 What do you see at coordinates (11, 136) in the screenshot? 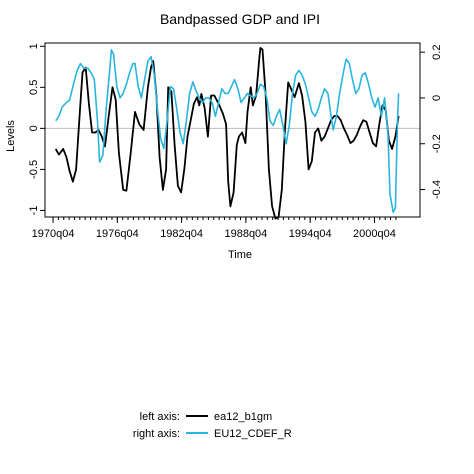
I see `left-axis-label: Levels` at bounding box center [11, 136].